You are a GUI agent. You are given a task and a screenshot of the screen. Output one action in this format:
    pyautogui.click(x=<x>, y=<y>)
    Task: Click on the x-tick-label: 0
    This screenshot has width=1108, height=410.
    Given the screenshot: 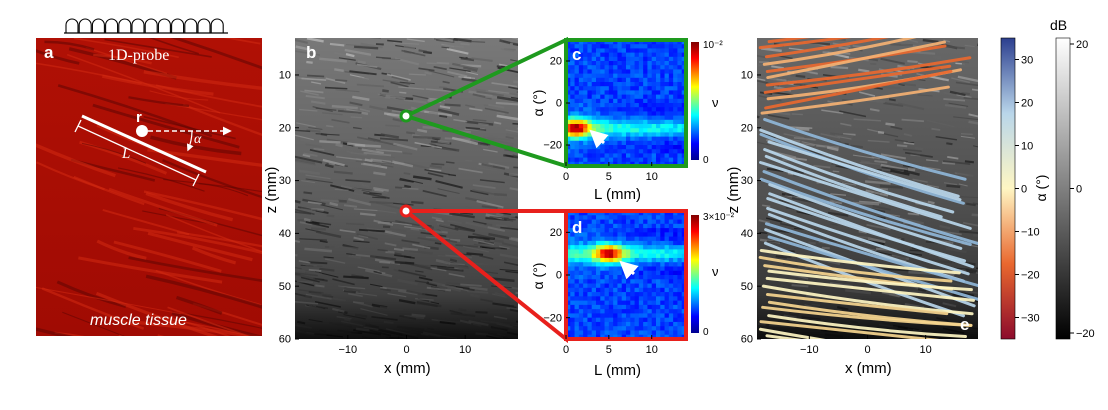 What is the action you would take?
    pyautogui.click(x=406, y=350)
    